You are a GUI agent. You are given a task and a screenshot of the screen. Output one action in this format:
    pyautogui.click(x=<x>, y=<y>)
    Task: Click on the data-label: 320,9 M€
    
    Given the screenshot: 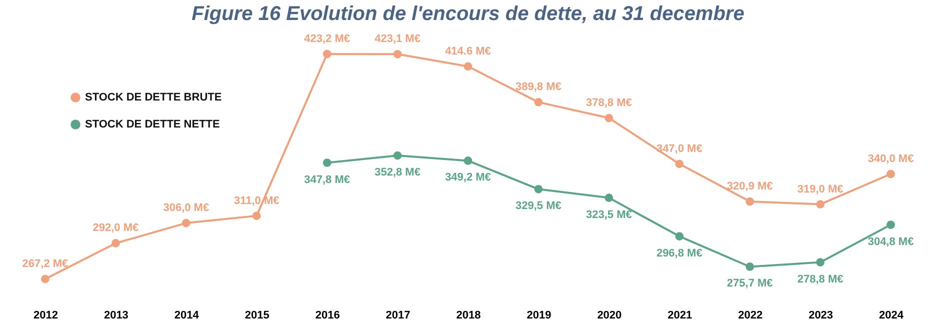 What is the action you would take?
    pyautogui.click(x=749, y=186)
    